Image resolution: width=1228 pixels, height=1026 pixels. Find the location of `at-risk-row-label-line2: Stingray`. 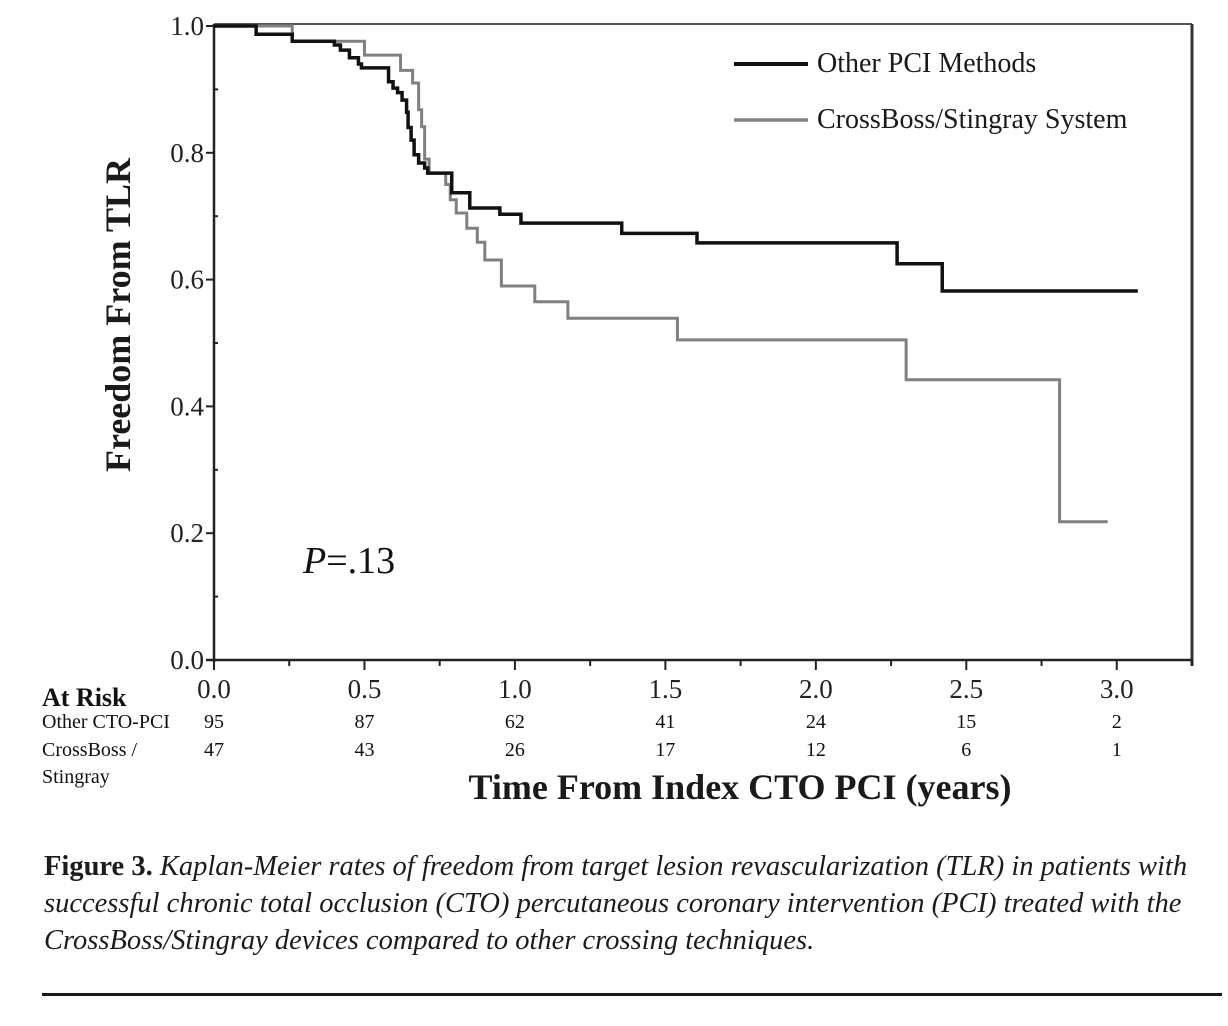

at-risk-row-label-line2: Stingray is located at coordinates (76, 777).